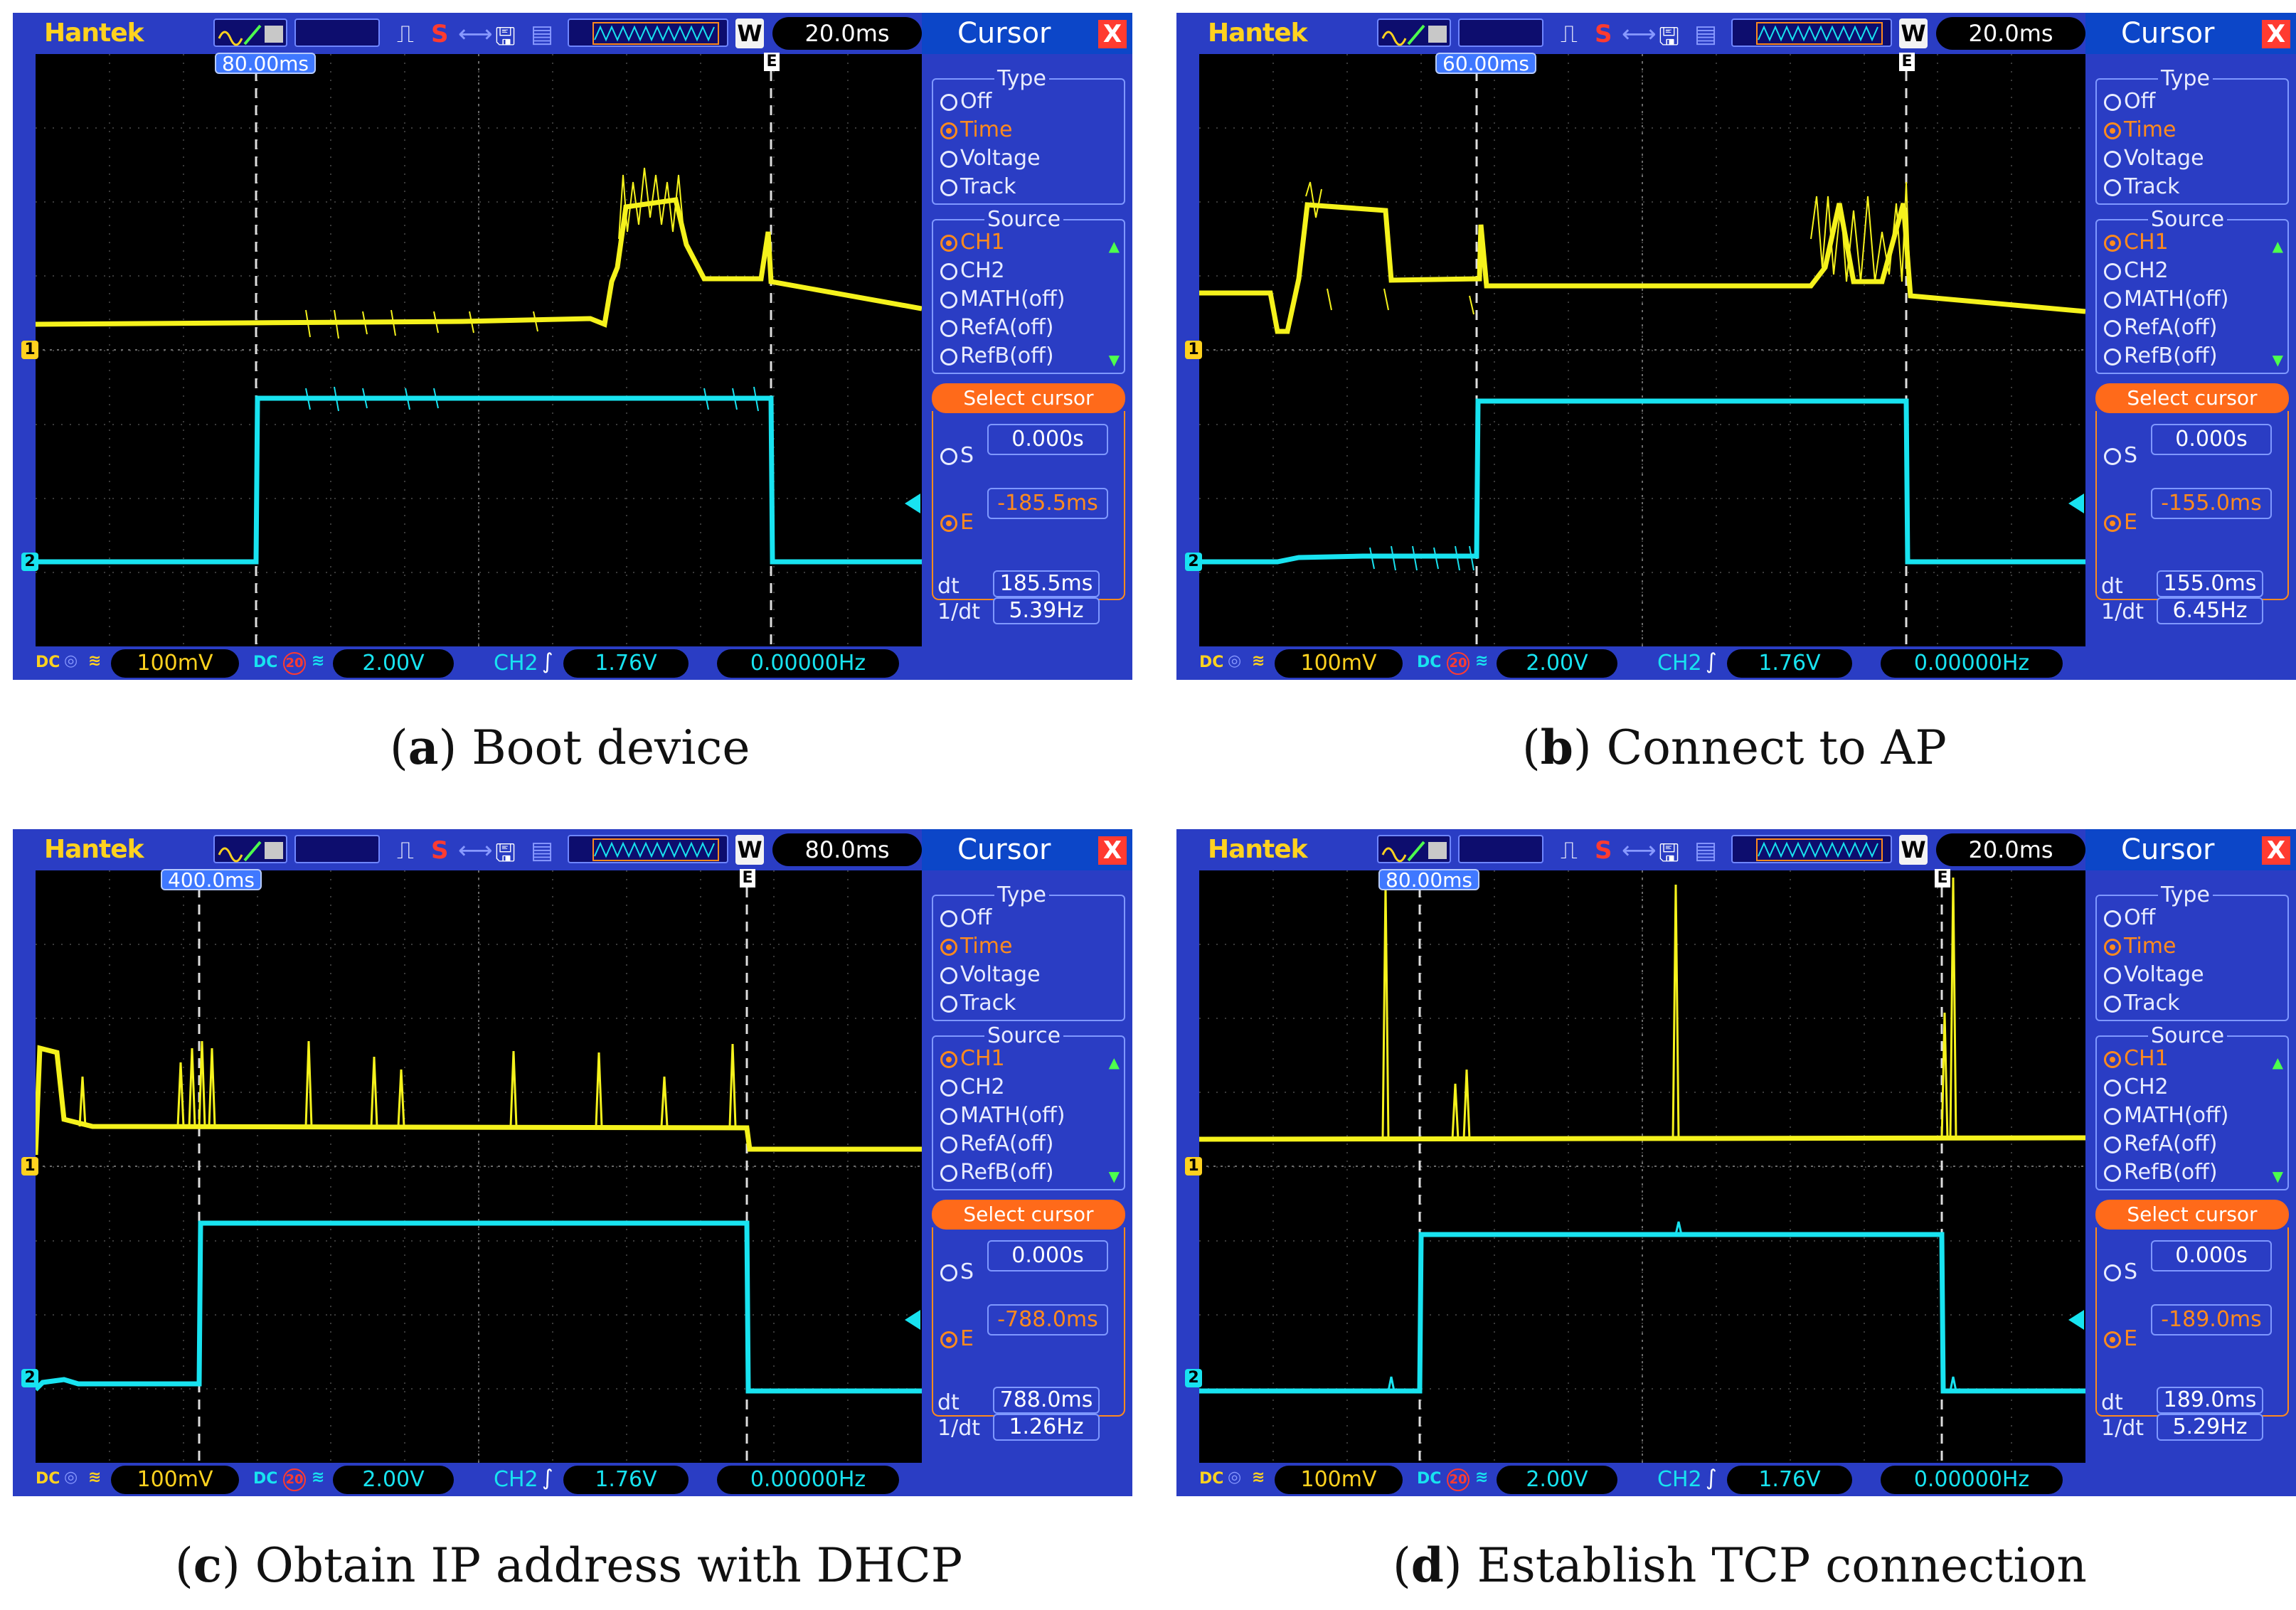 This screenshot has height=1610, width=2296. What do you see at coordinates (2212, 1320) in the screenshot?
I see `cursor-e-value: -189.0ms` at bounding box center [2212, 1320].